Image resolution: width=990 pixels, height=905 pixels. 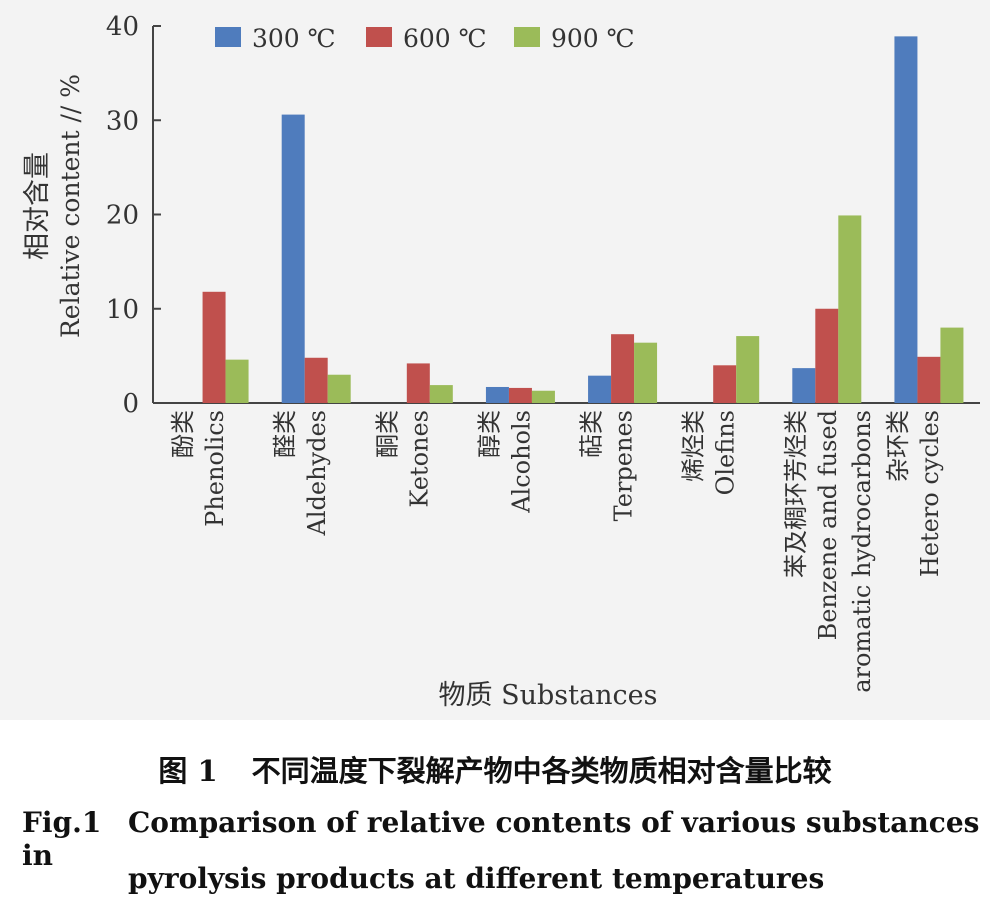 I want to click on x-tick-label-en: Phenolics, so click(x=215, y=468).